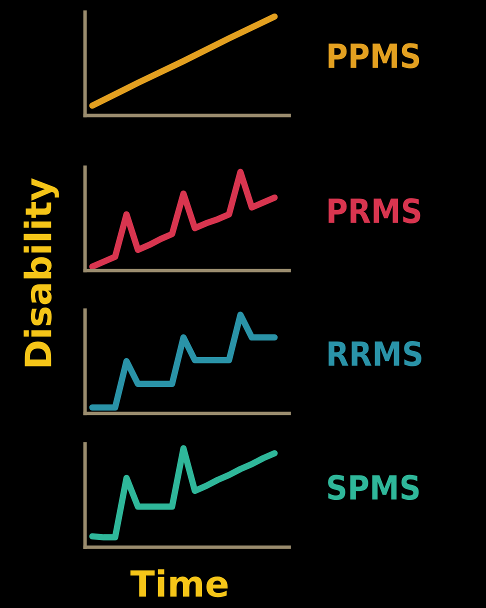  I want to click on series-label: SPMS, so click(373, 487).